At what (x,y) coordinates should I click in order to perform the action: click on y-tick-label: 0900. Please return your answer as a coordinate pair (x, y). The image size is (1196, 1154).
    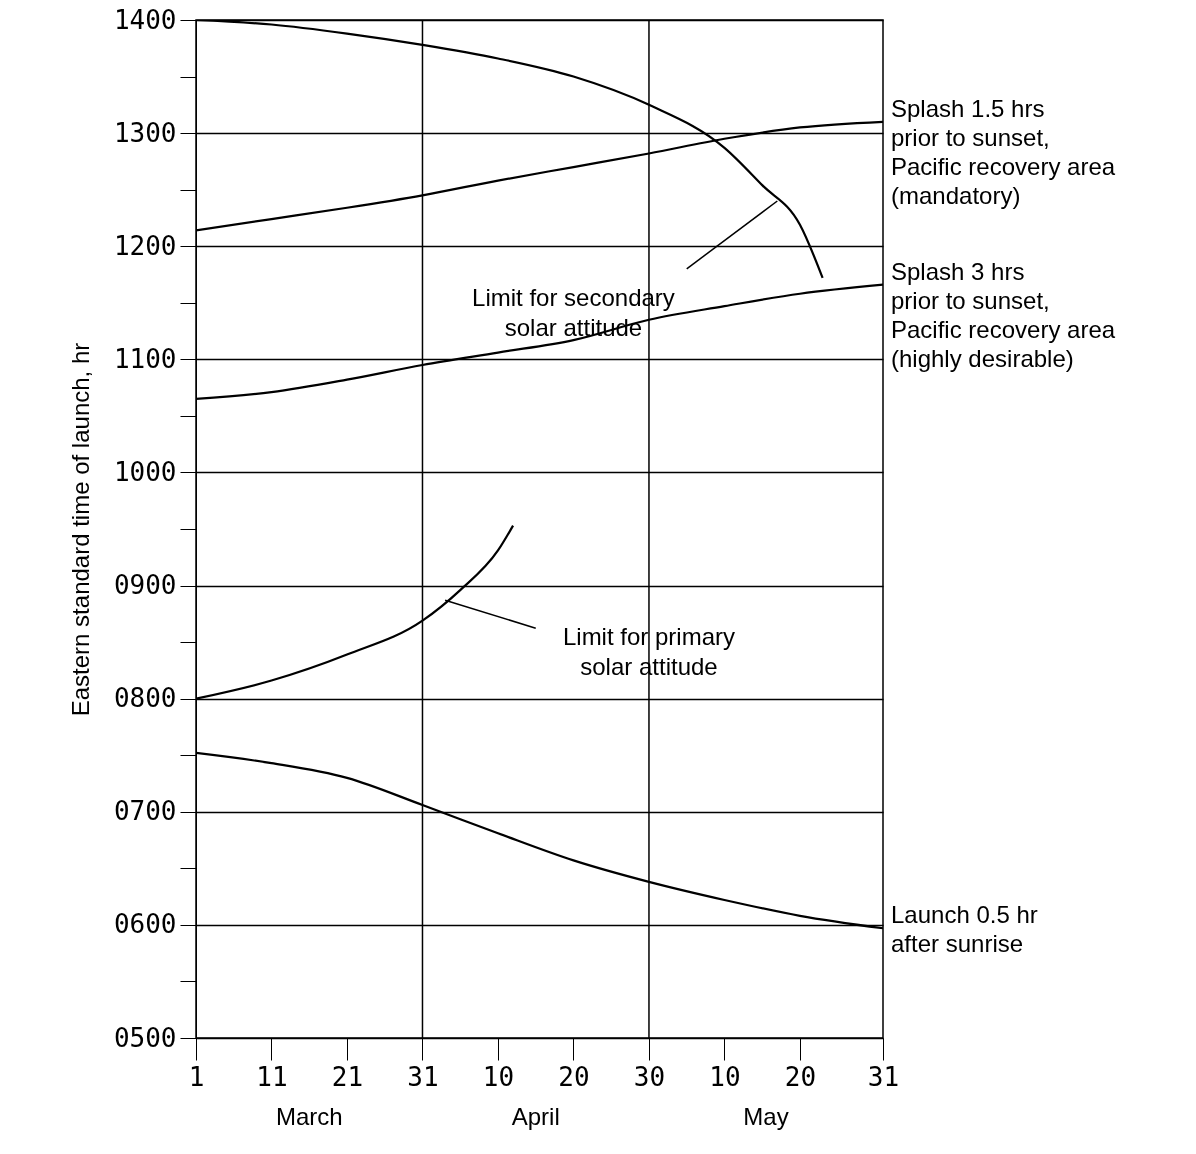
    Looking at the image, I should click on (145, 585).